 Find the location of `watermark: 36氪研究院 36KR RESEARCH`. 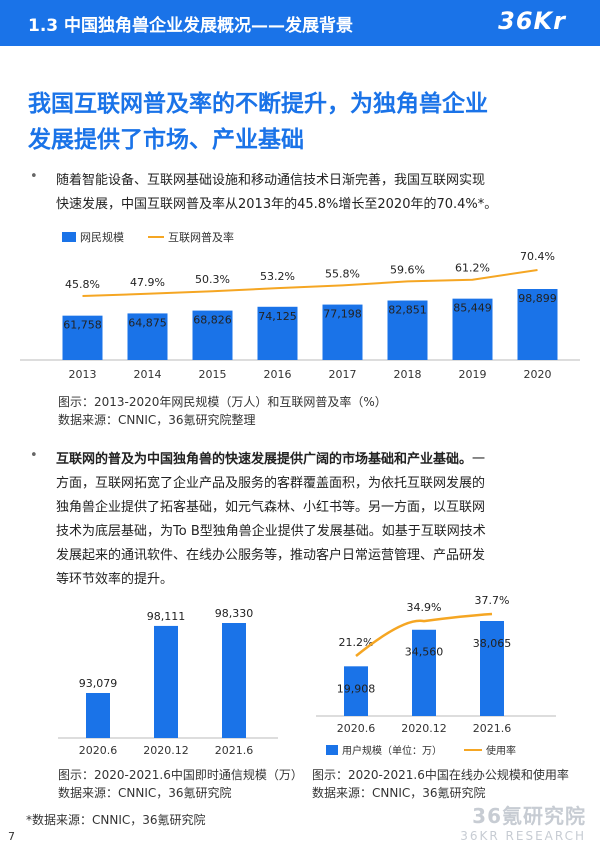

watermark: 36氪研究院 36KR RESEARCH is located at coordinates (523, 821).